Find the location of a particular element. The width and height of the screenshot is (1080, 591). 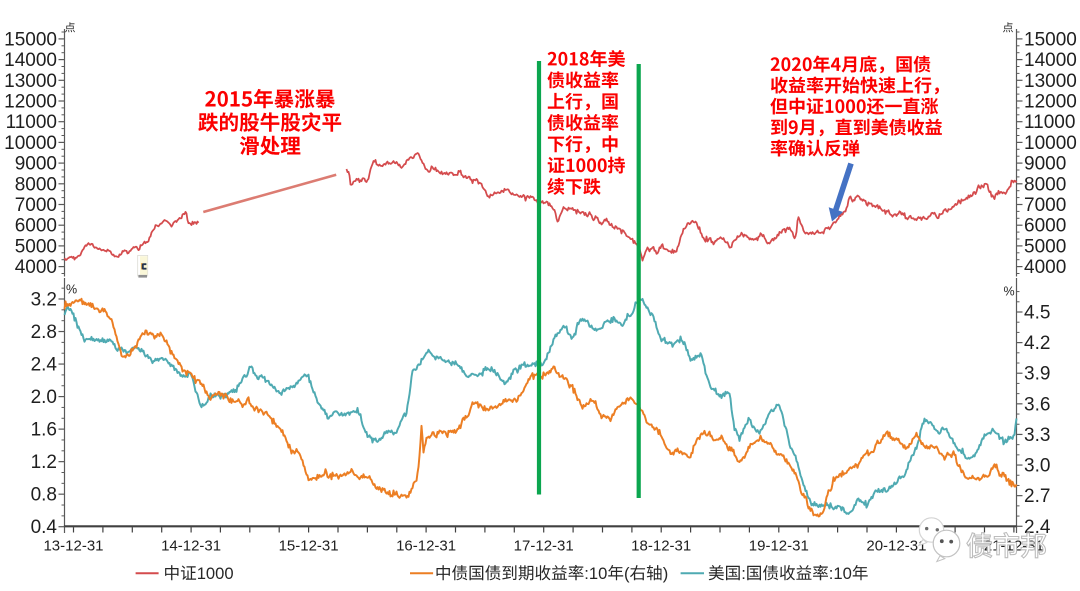

svg-text: 3.3 is located at coordinates (1037, 435).